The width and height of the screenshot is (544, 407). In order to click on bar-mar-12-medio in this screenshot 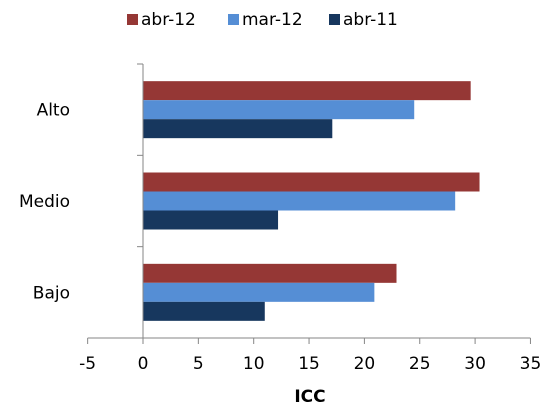, I will do `click(299, 201)`.